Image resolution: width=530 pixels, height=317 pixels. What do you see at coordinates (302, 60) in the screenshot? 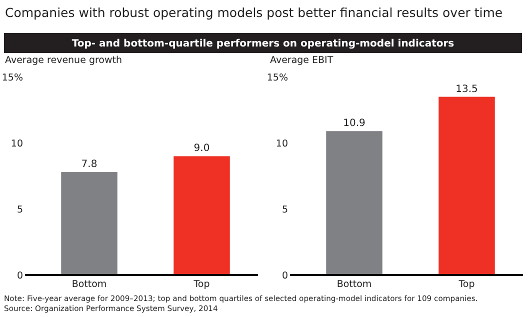
I see `y-axis-title: Average EBIT` at bounding box center [302, 60].